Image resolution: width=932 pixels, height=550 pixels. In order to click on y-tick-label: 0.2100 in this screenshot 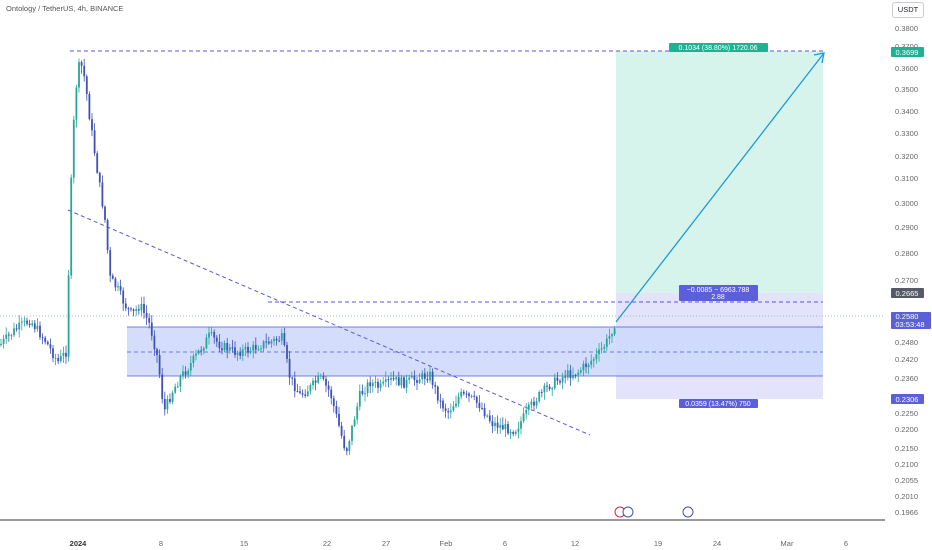, I will do `click(906, 464)`.